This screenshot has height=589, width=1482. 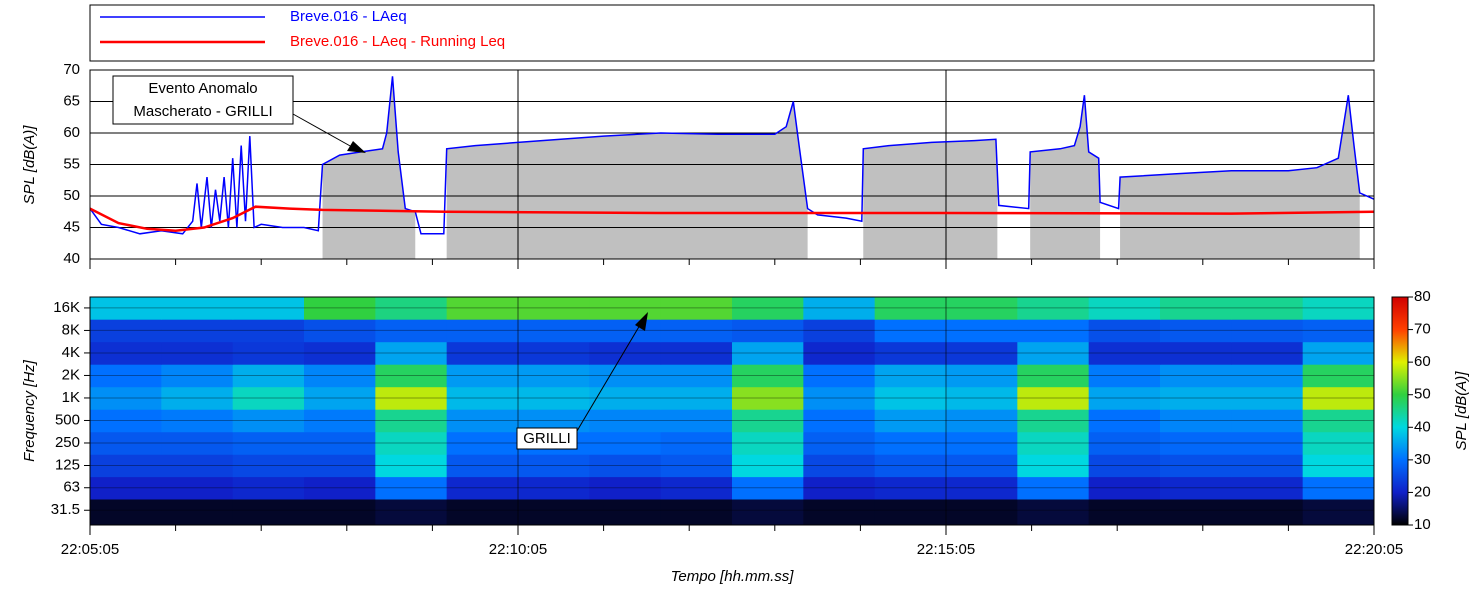 I want to click on masked-area, so click(x=1240, y=177).